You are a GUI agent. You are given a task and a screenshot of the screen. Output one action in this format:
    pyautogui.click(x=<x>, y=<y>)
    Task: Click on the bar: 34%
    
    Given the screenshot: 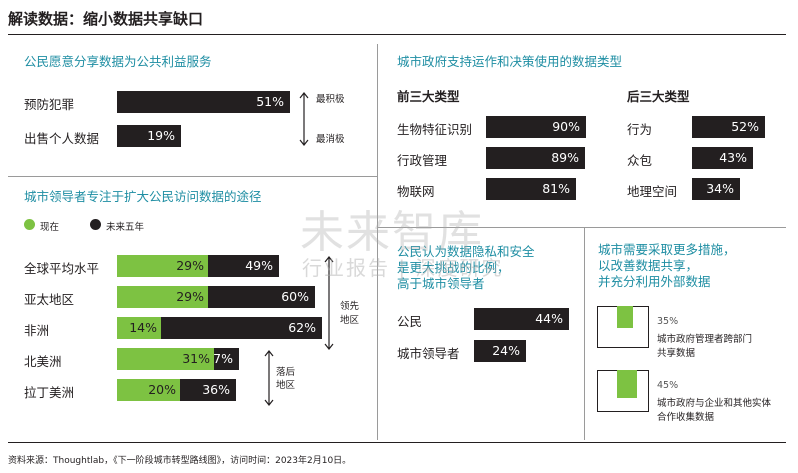 What is the action you would take?
    pyautogui.click(x=716, y=189)
    